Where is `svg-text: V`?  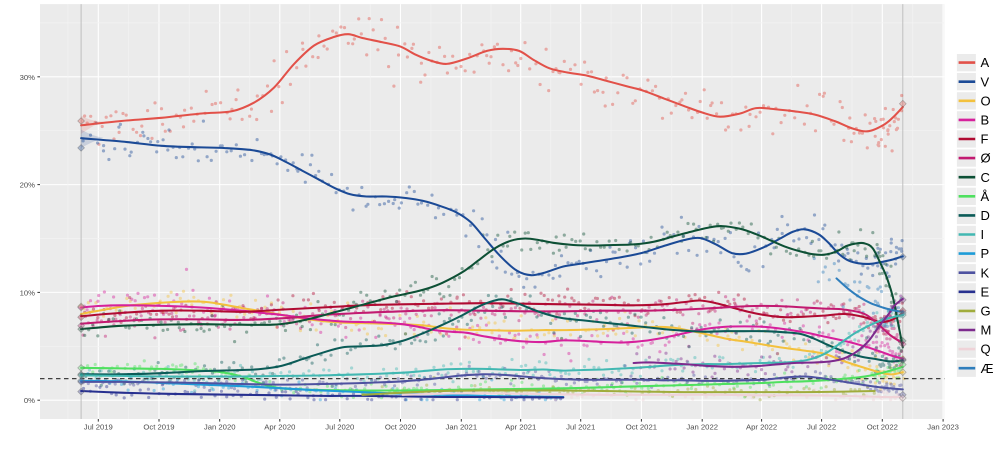 svg-text: V is located at coordinates (985, 81).